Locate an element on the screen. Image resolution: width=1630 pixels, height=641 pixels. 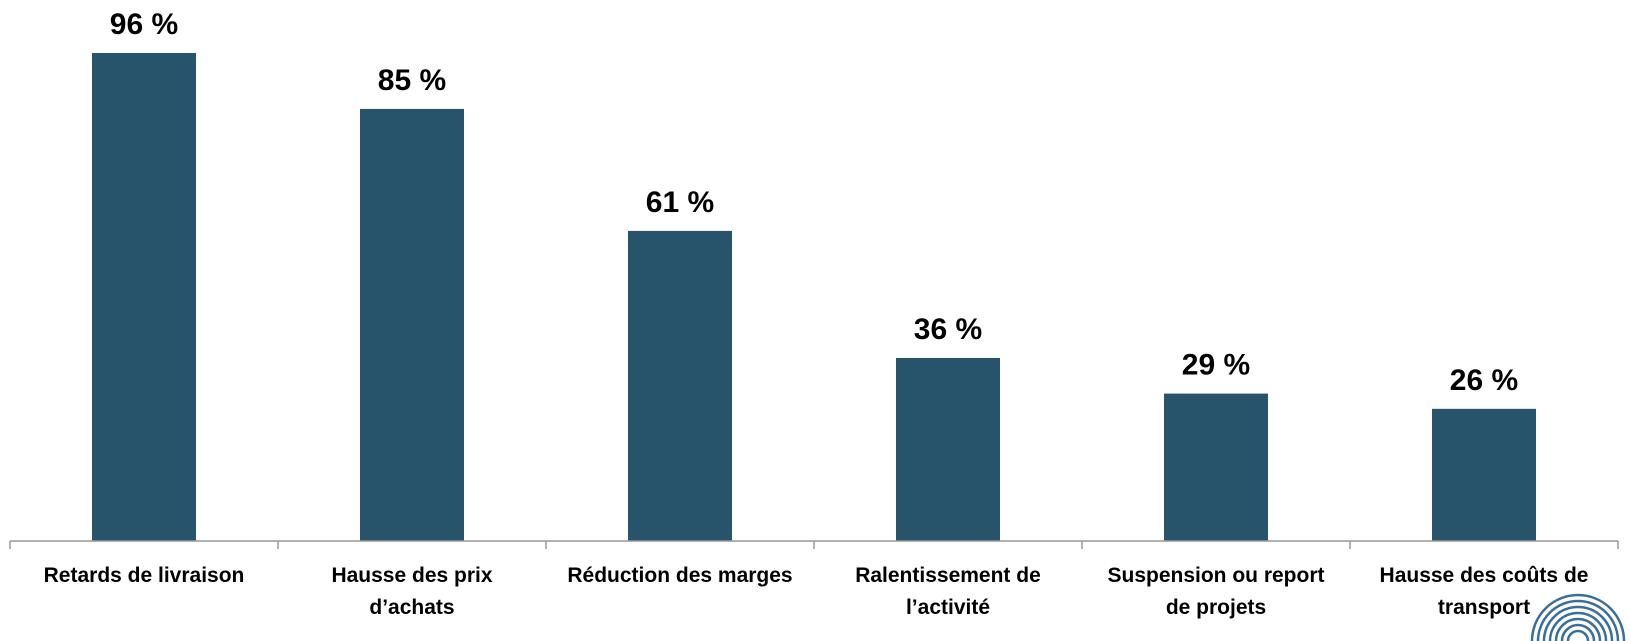
category-label: Suspension ou report de projets is located at coordinates (1215, 591).